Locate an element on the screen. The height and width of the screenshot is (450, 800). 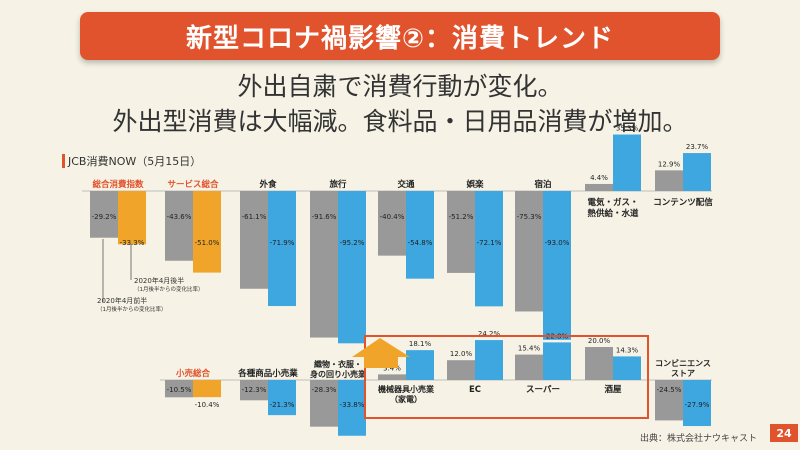
top-category-label: 宿泊 is located at coordinates (542, 184).